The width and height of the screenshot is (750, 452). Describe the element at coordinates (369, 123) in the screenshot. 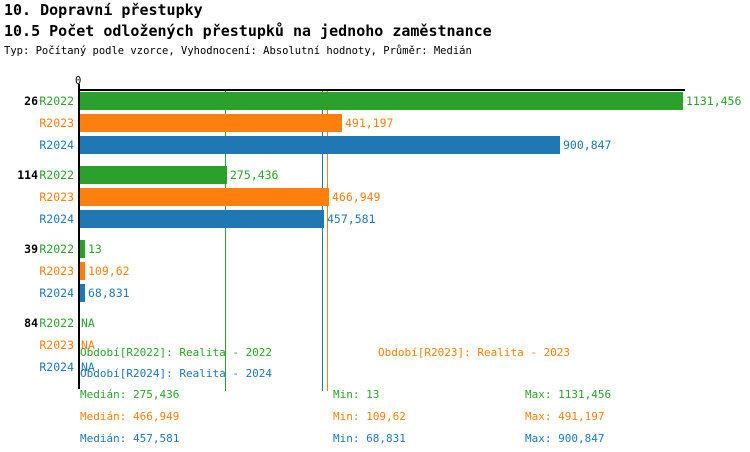

I see `bar-value-label: 491,197` at that location.